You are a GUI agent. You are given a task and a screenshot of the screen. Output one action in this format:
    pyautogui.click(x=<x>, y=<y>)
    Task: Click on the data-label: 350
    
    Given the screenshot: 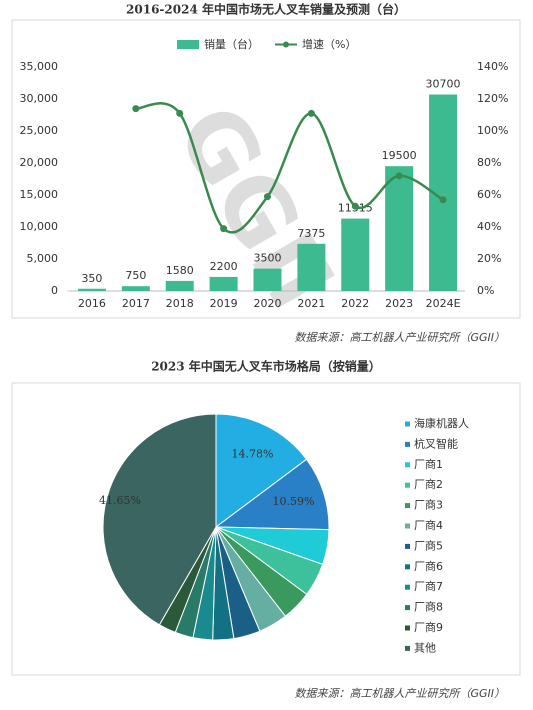 What is the action you would take?
    pyautogui.click(x=91, y=278)
    